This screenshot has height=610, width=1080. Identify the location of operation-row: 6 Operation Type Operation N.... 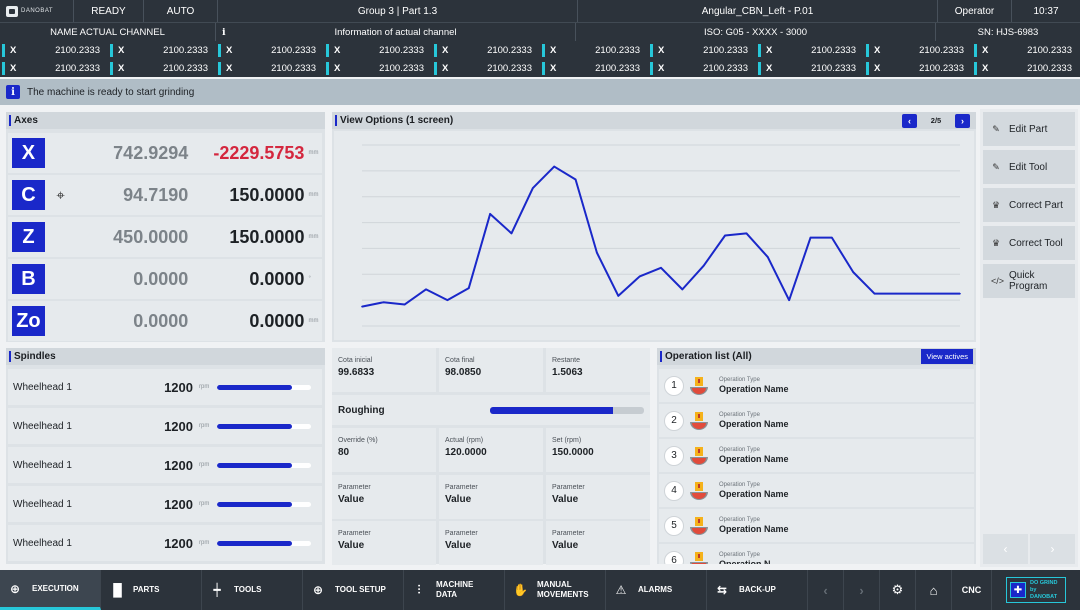
(816, 554).